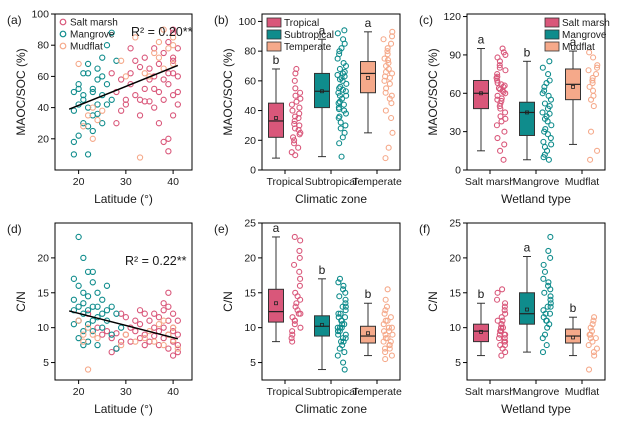  I want to click on y-tick-label: 100, so click(247, 22).